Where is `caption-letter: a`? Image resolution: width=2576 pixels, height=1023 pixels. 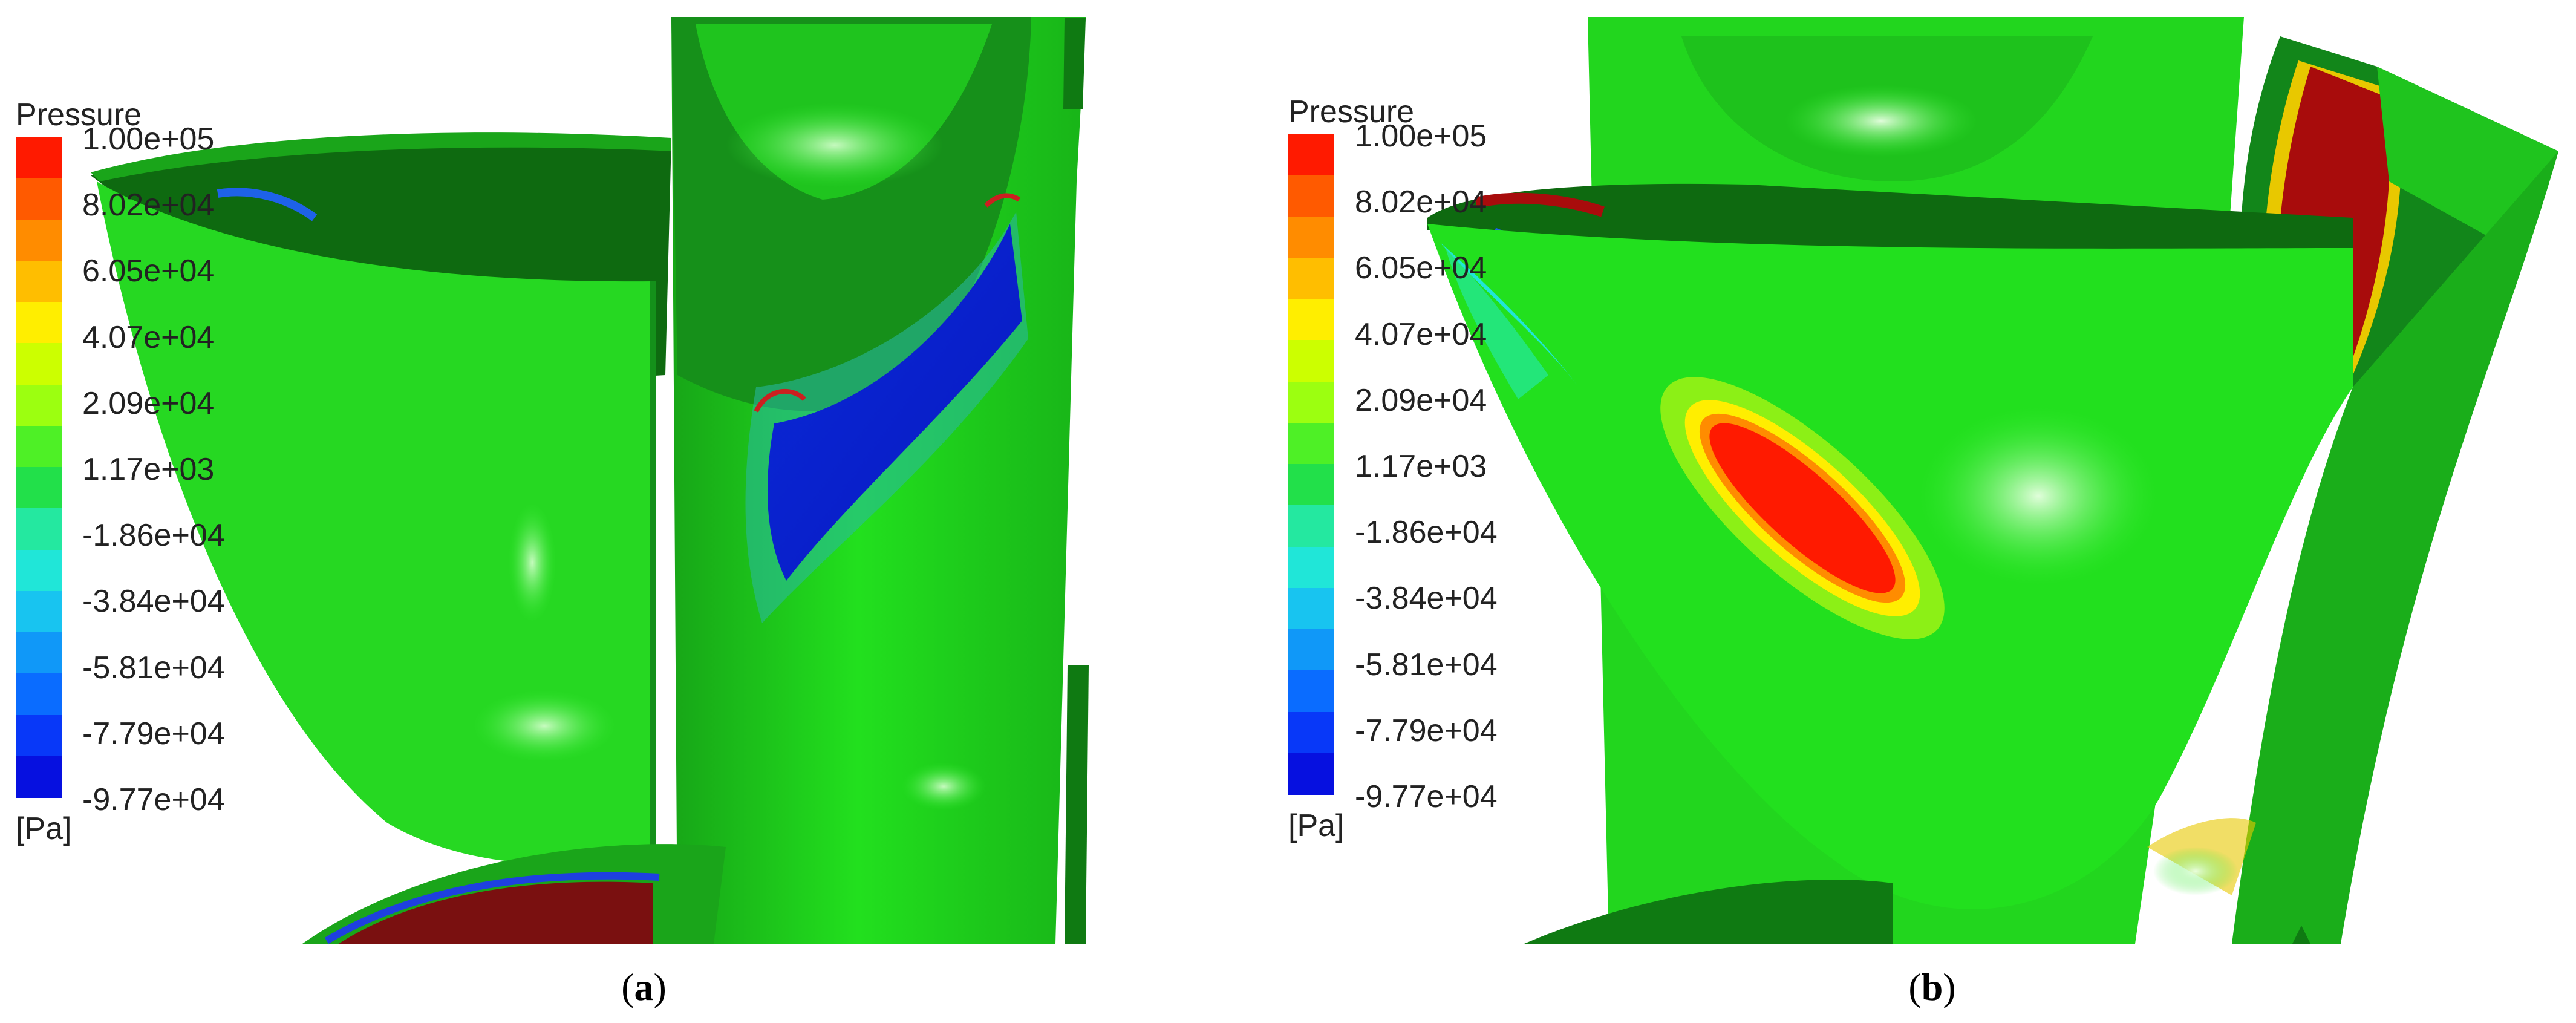
caption-letter: a is located at coordinates (644, 987).